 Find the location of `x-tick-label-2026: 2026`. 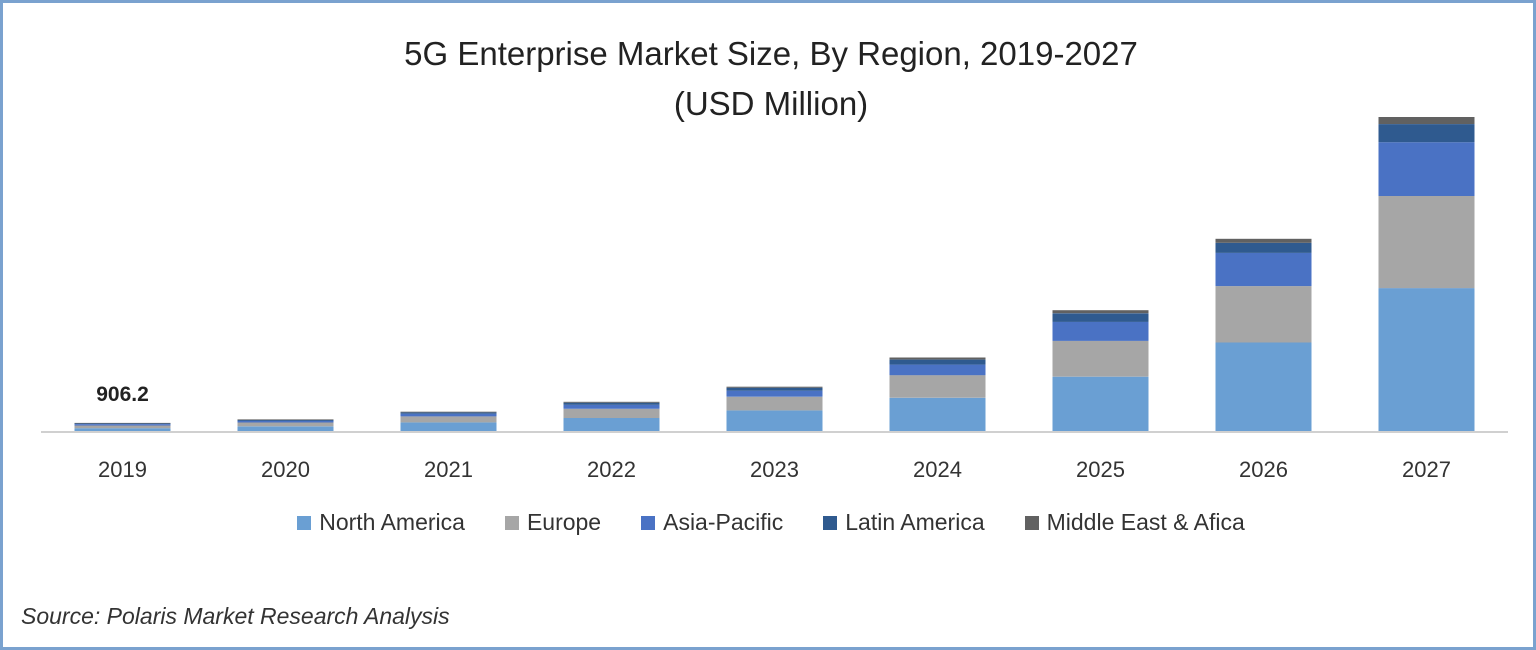

x-tick-label-2026: 2026 is located at coordinates (1263, 469).